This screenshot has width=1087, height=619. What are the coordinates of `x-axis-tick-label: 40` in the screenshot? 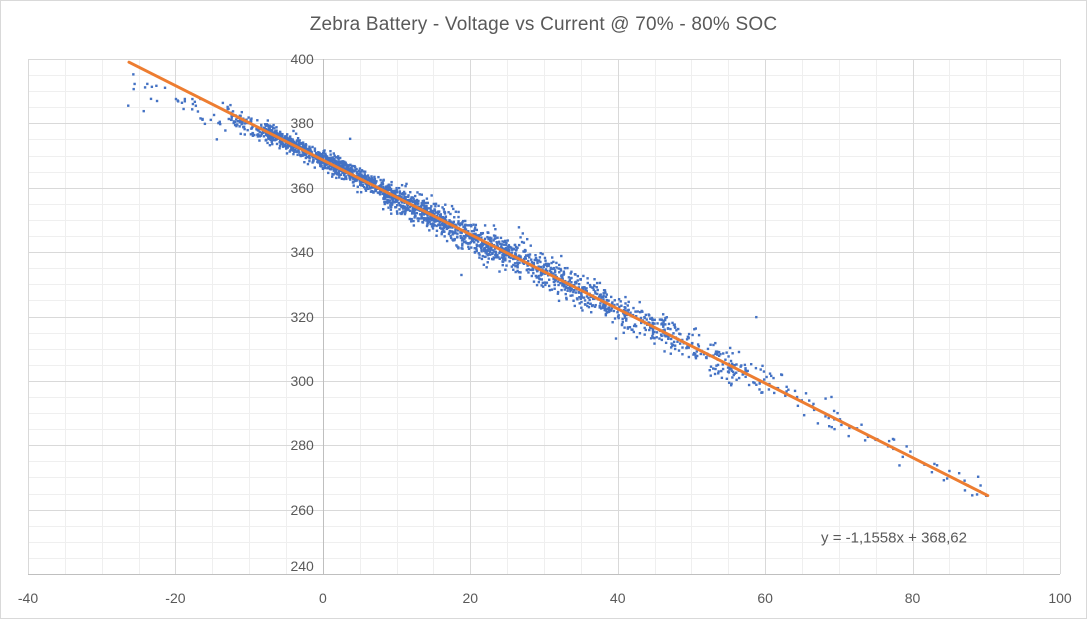 It's located at (617, 598).